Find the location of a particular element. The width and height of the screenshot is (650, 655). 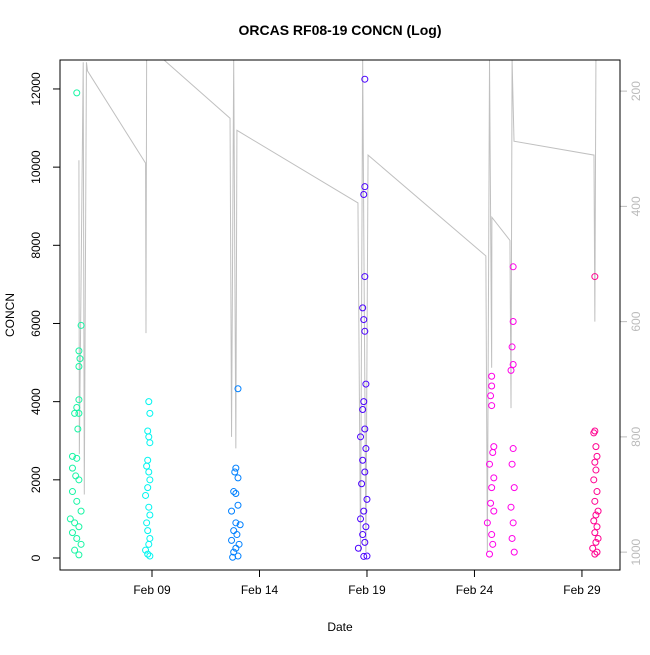

y-tick-label: 4000 is located at coordinates (36, 401).